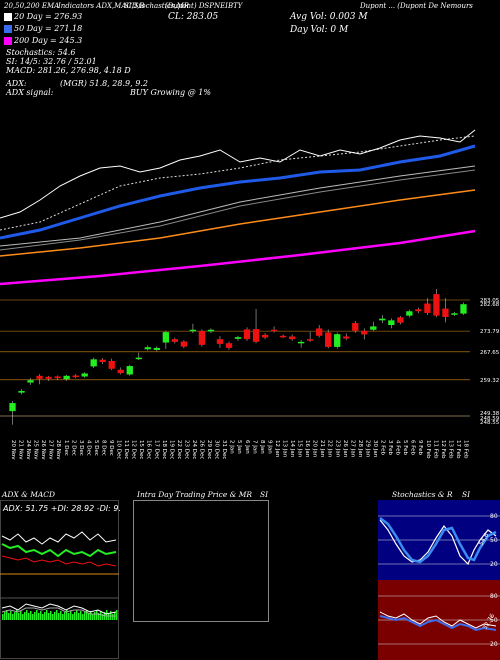 The width and height of the screenshot is (500, 660). What do you see at coordinates (489, 381) in the screenshot?
I see `price-label-4: 259.32` at bounding box center [489, 381].